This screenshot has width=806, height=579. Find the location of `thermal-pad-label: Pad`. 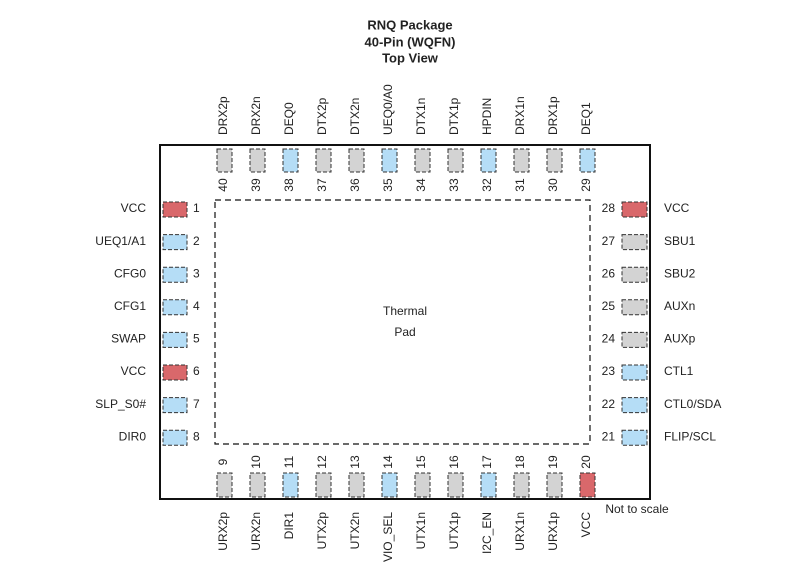

thermal-pad-label: Pad is located at coordinates (404, 332).